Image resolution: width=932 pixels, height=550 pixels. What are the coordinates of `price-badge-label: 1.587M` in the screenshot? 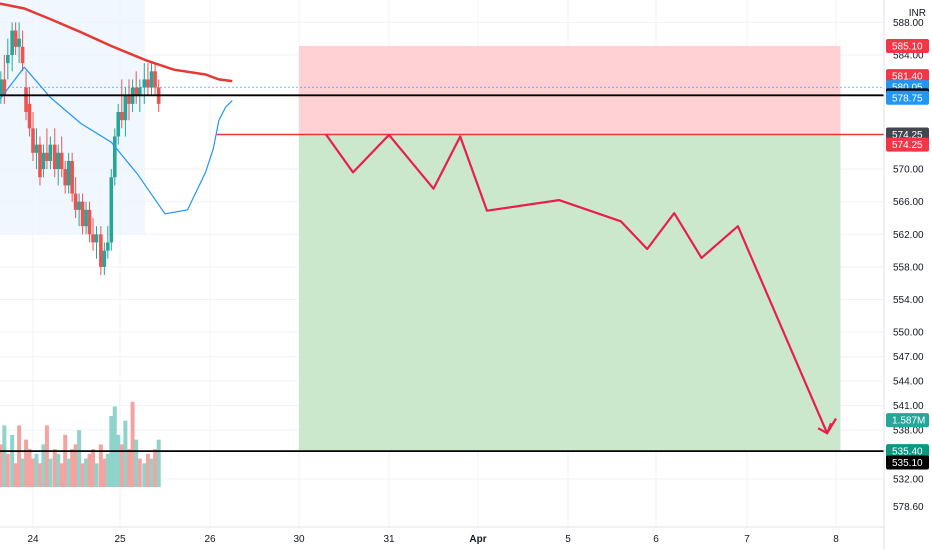 It's located at (908, 421).